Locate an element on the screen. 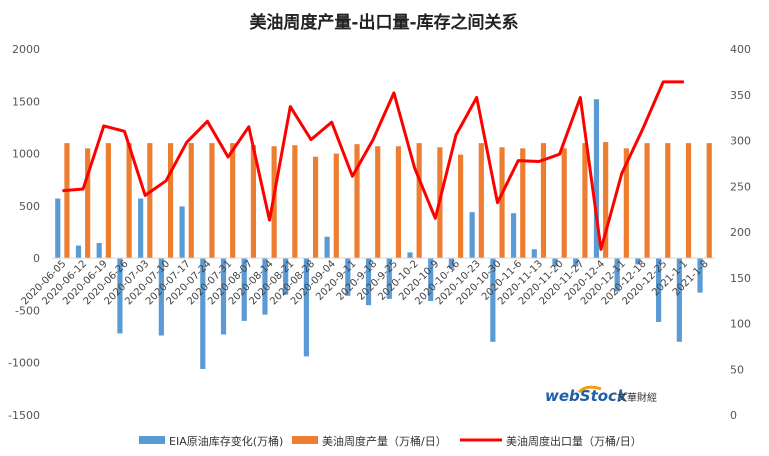  y-right-tick-label: 250 is located at coordinates (740, 186).